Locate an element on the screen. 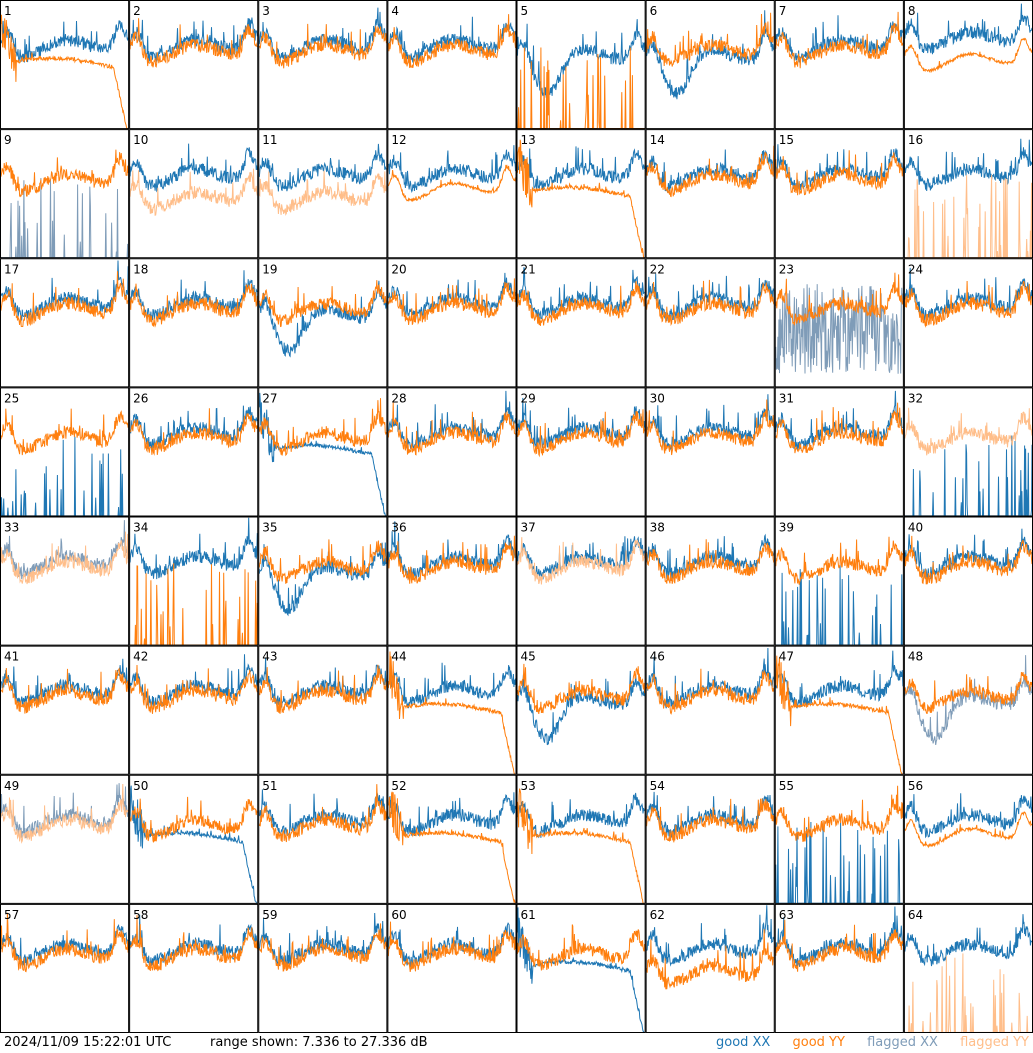 This screenshot has width=1033, height=1053. panel-ant-12: 12 is located at coordinates (452, 194).